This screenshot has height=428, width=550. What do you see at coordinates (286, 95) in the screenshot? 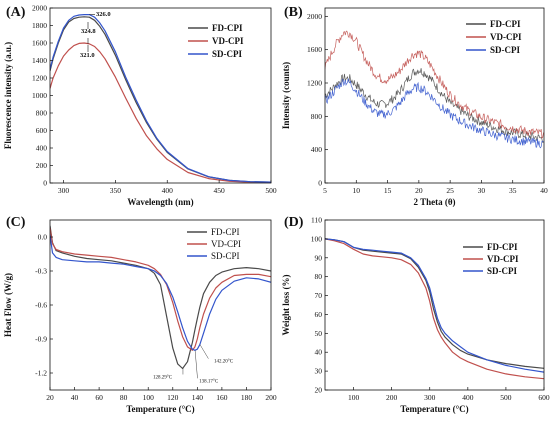
I see `y-axis-label: Intensity (counts)` at bounding box center [286, 95].